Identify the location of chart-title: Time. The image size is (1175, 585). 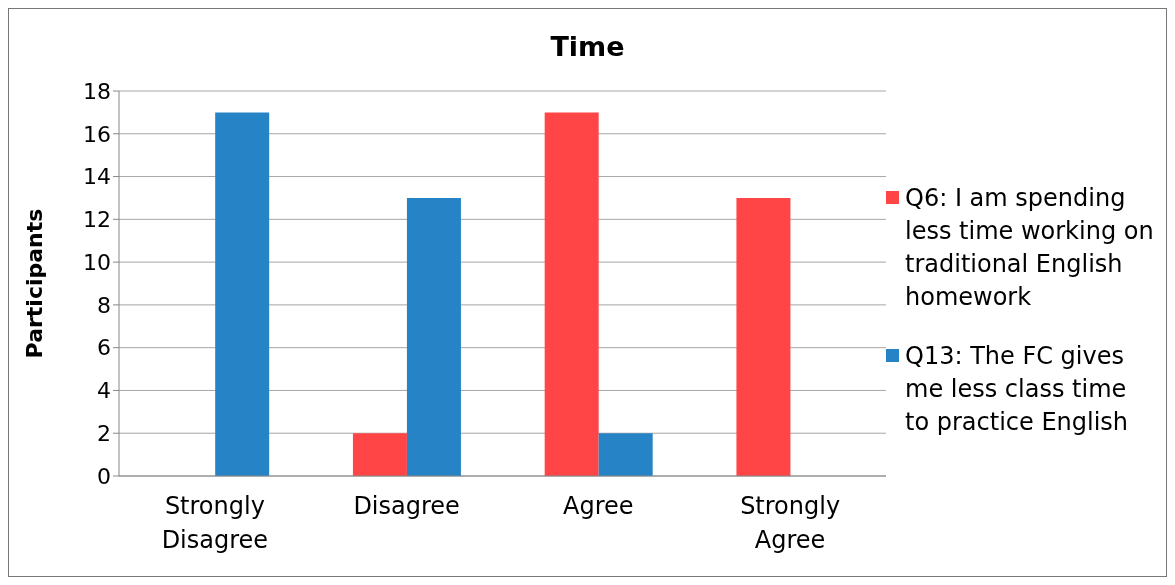
(587, 47).